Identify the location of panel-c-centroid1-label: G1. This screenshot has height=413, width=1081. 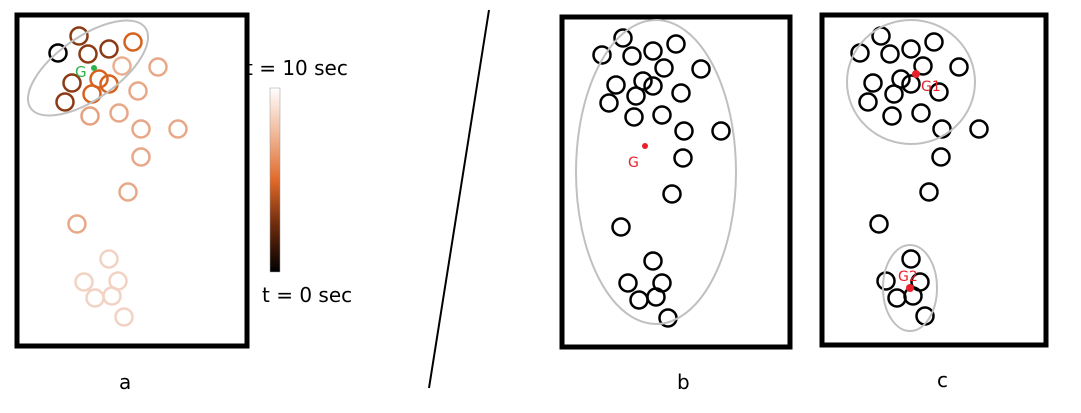
(931, 87).